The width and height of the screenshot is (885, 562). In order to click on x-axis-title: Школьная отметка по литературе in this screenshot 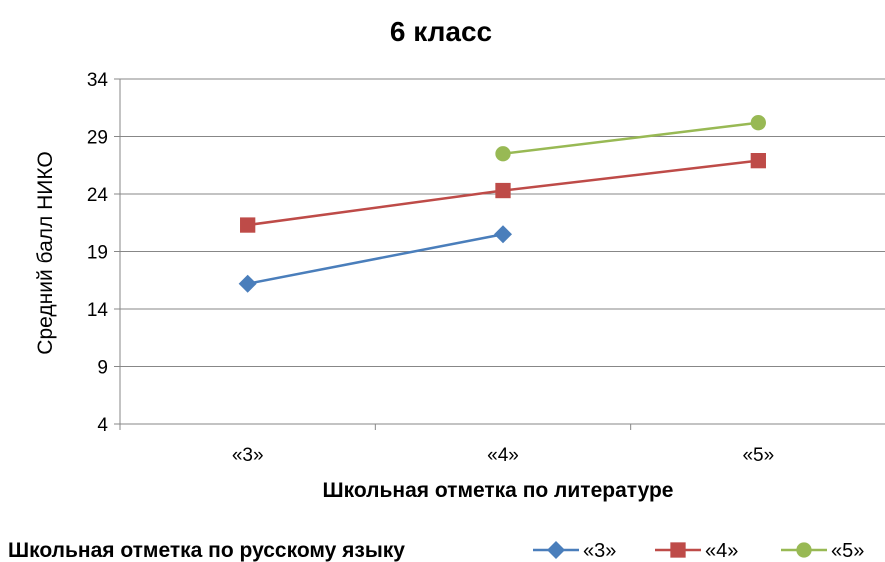, I will do `click(498, 490)`.